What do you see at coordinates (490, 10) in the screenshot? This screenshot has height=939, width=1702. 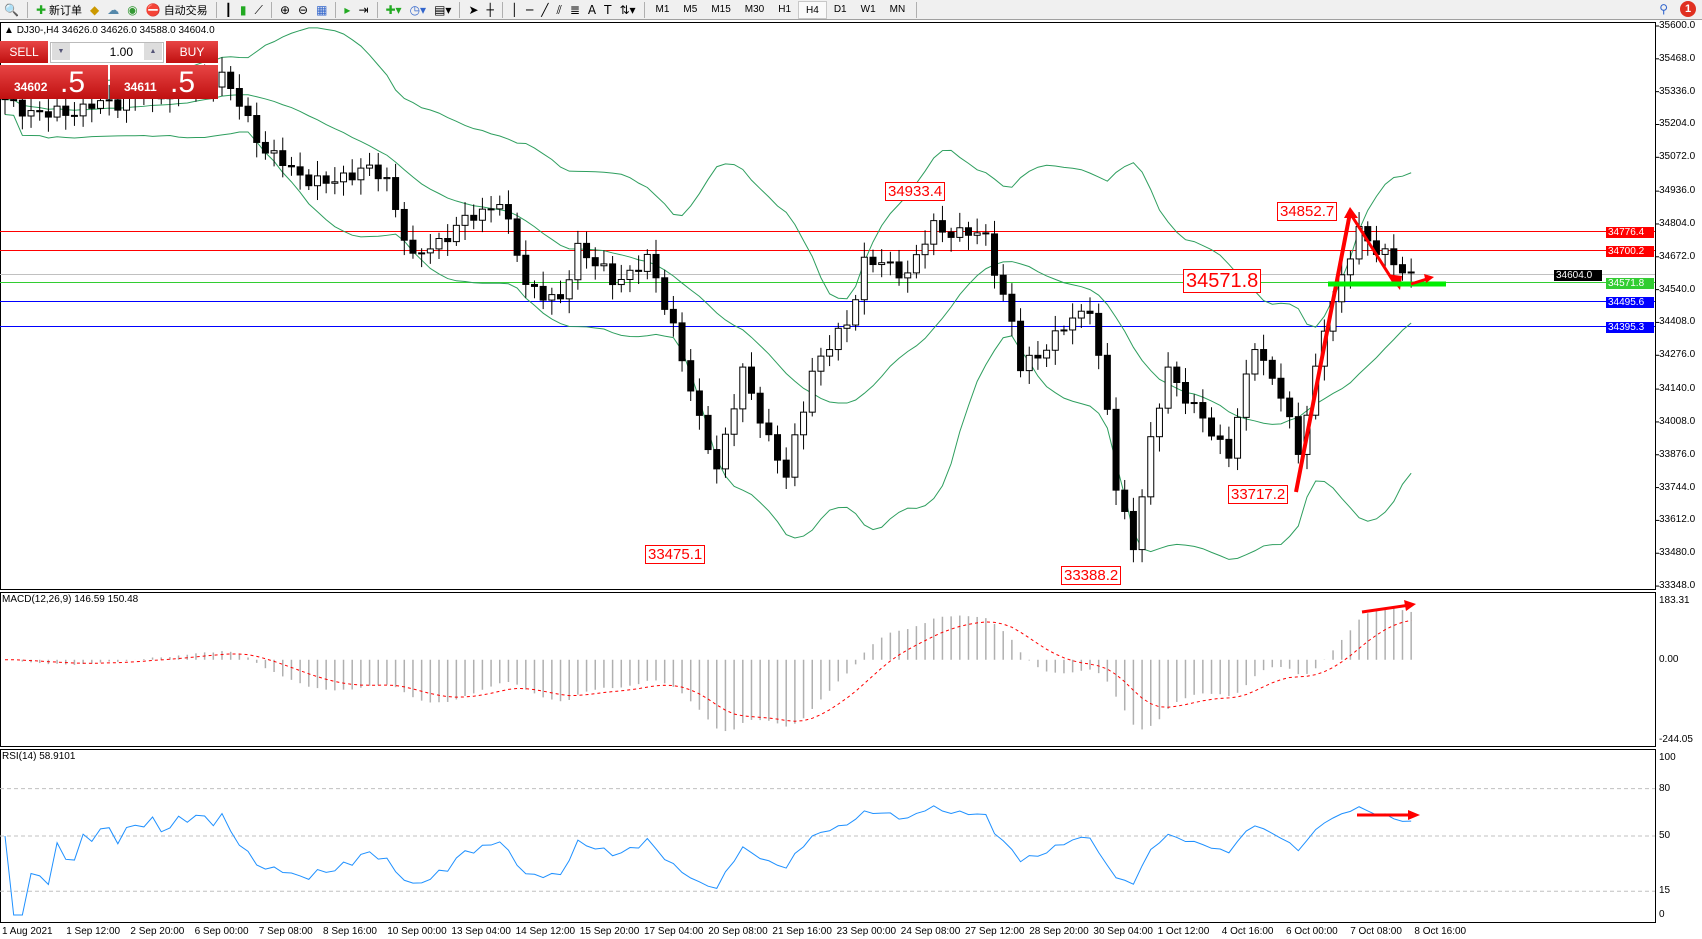 I see `crosshair-tool: ┼` at bounding box center [490, 10].